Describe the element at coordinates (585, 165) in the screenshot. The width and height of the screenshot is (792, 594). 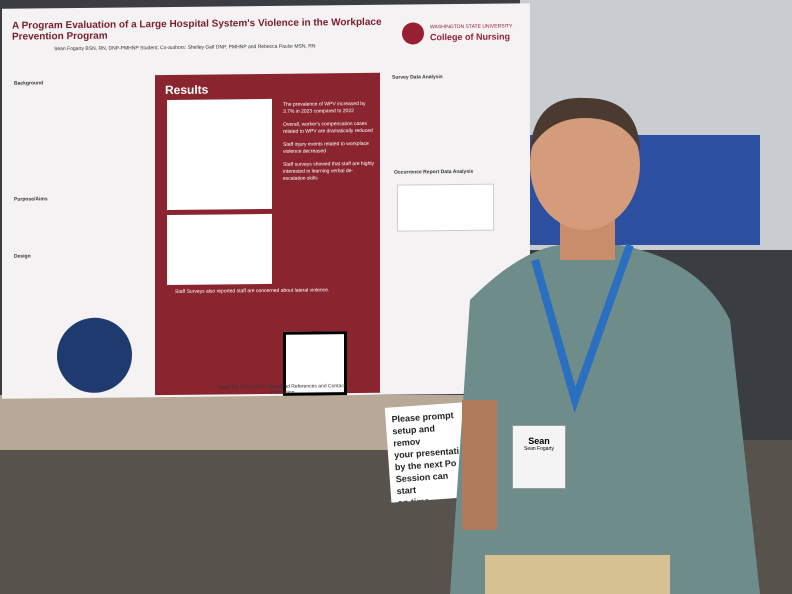
I see `head` at that location.